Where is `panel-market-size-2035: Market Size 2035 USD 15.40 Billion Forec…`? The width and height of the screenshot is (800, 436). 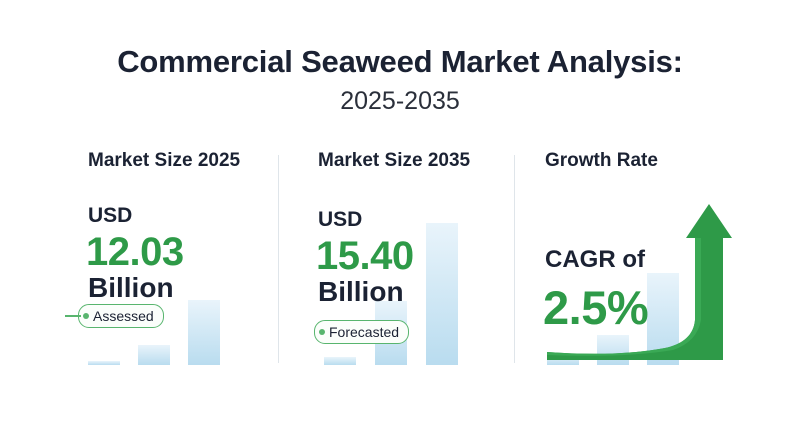 panel-market-size-2035: Market Size 2035 USD 15.40 Billion Forec… is located at coordinates (406, 257).